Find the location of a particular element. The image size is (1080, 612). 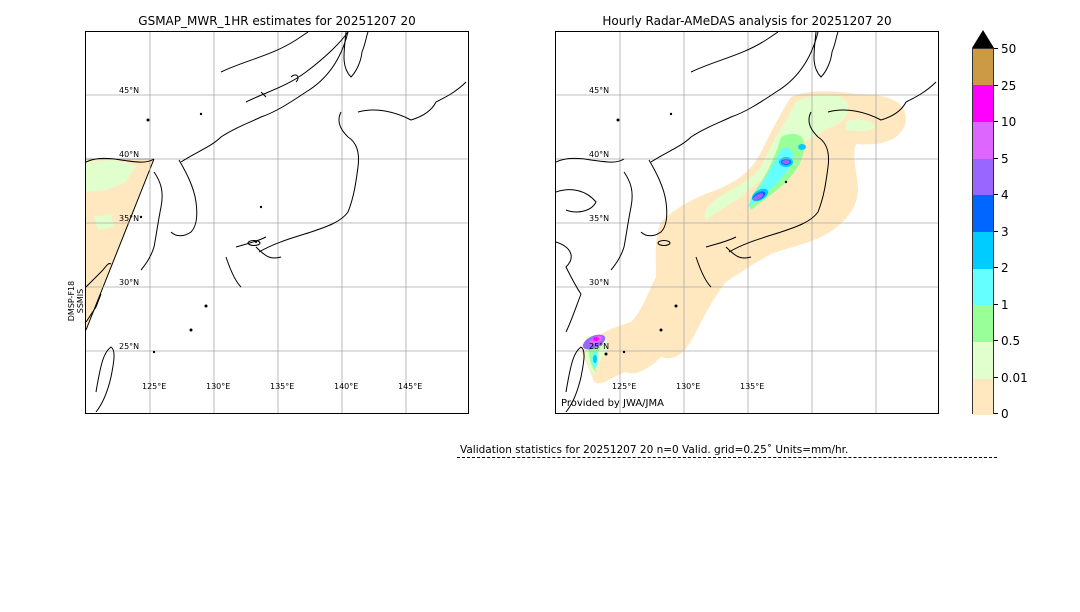

colorbar-seg-0.01 is located at coordinates (983, 360).